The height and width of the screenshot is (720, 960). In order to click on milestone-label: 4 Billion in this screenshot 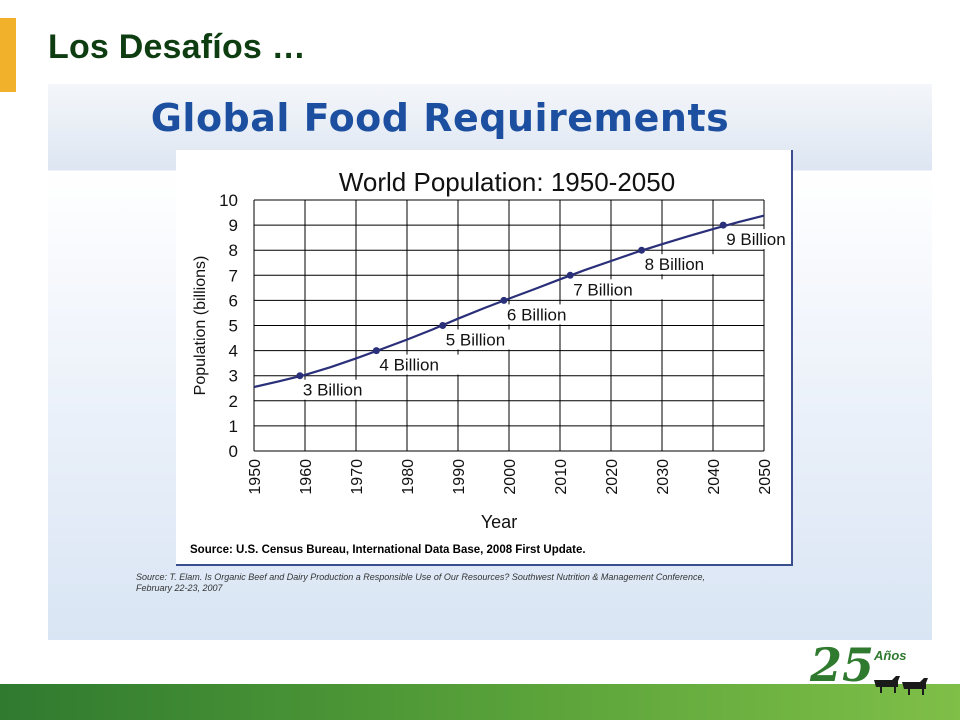, I will do `click(409, 365)`.